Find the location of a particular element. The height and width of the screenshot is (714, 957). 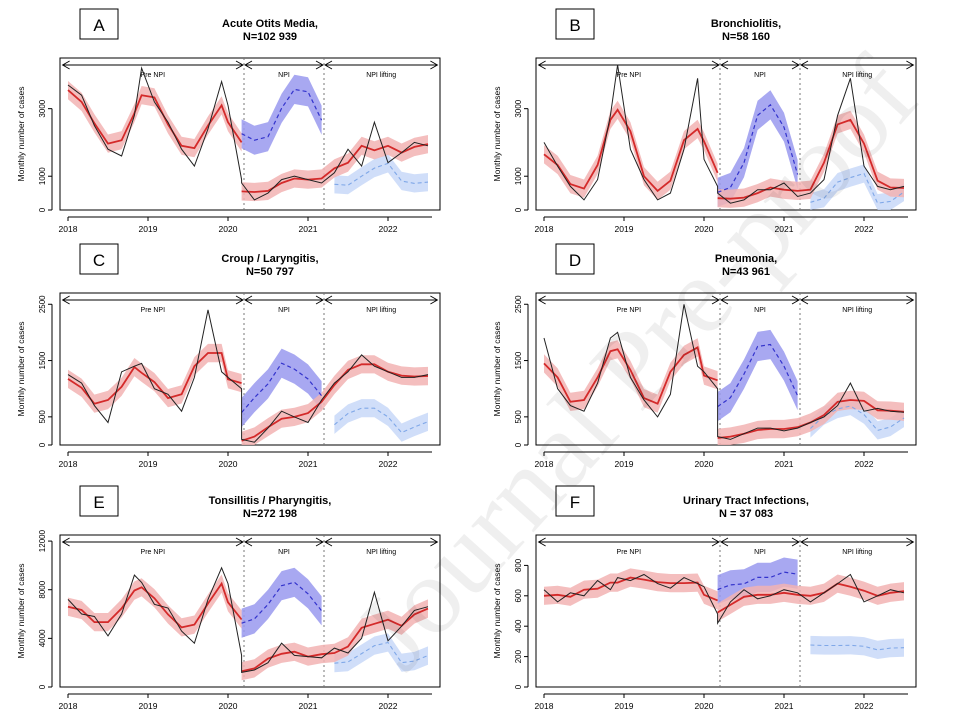

period-label: NPI lifting is located at coordinates (857, 75).